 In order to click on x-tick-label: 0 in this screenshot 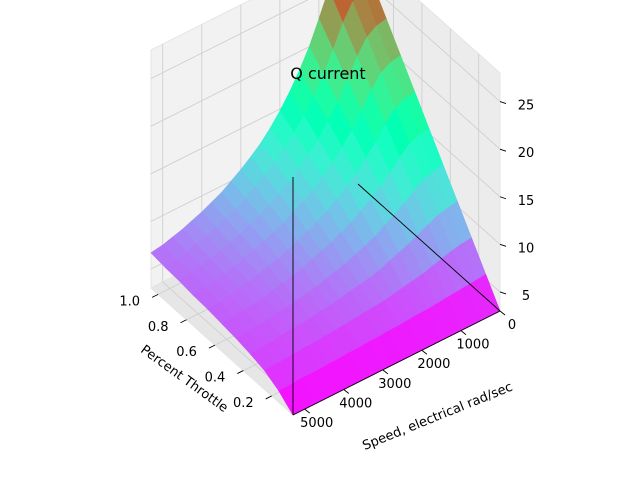, I will do `click(512, 325)`.